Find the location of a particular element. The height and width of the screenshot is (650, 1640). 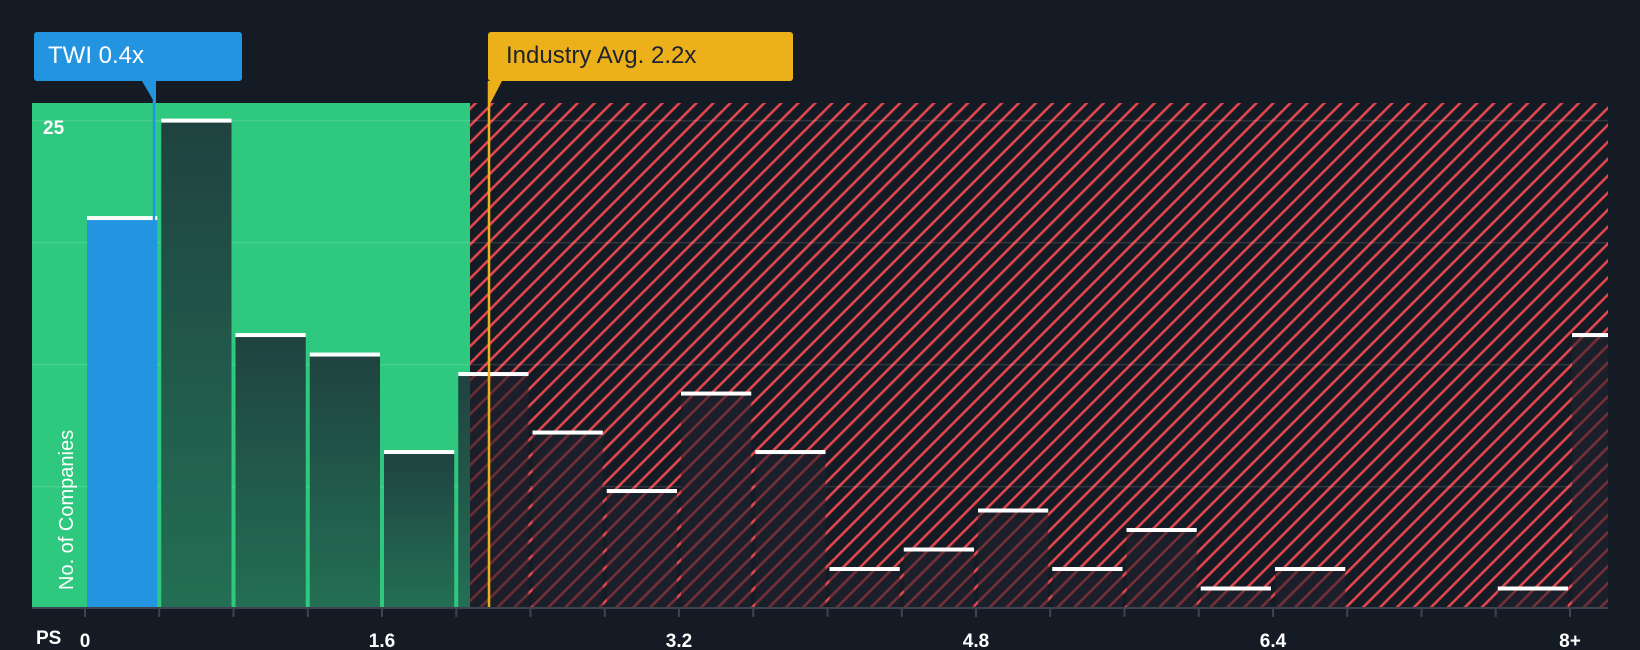

y-axis-title: No. of Companies is located at coordinates (67, 509).